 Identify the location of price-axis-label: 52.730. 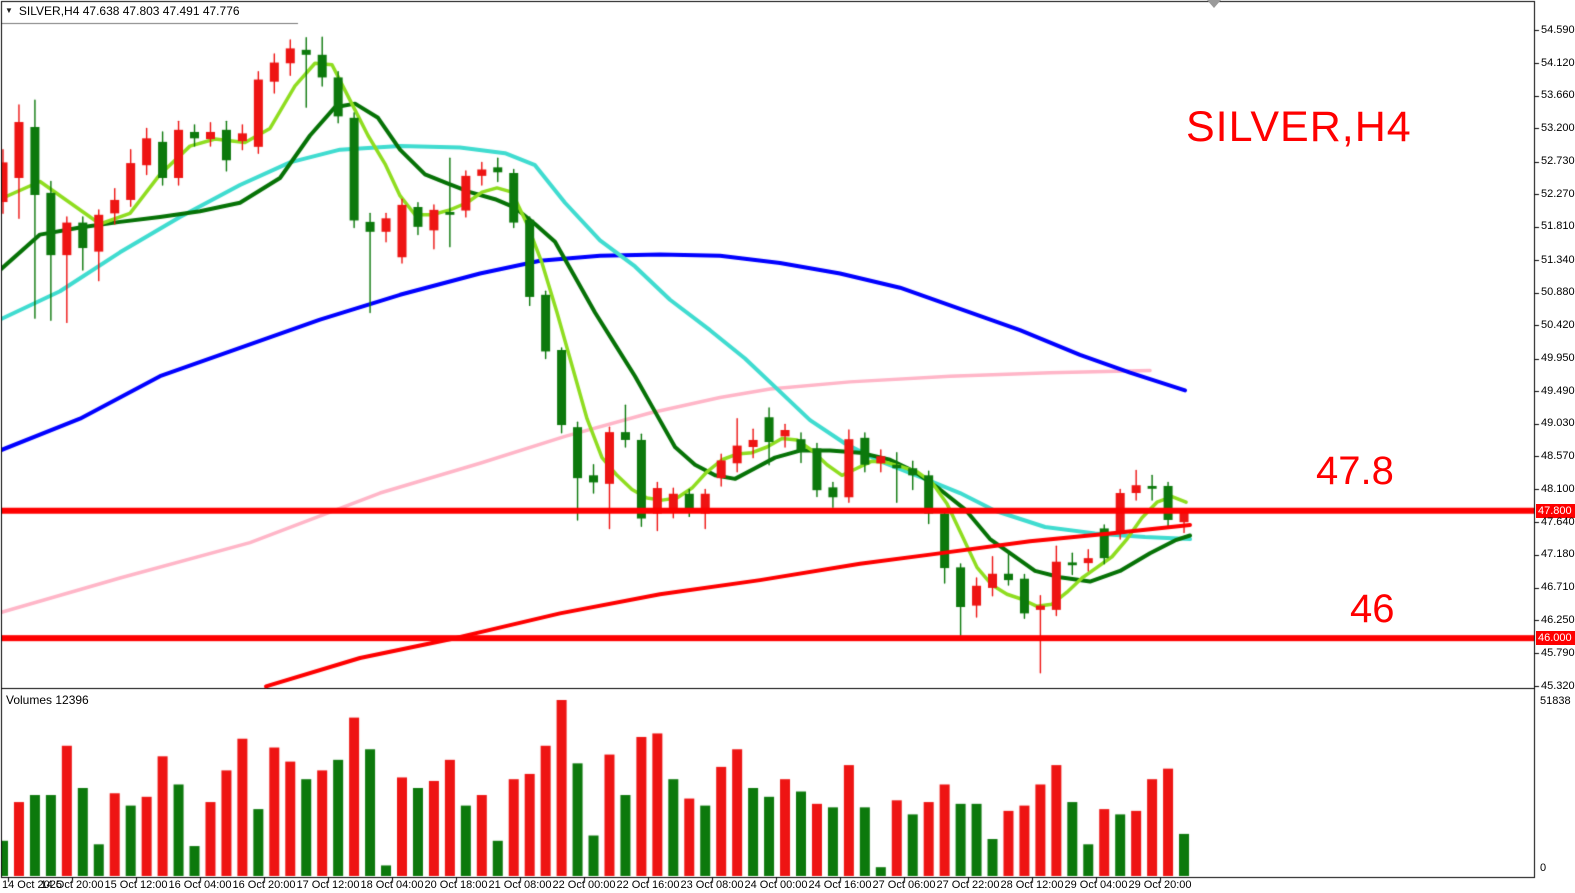
(1558, 161).